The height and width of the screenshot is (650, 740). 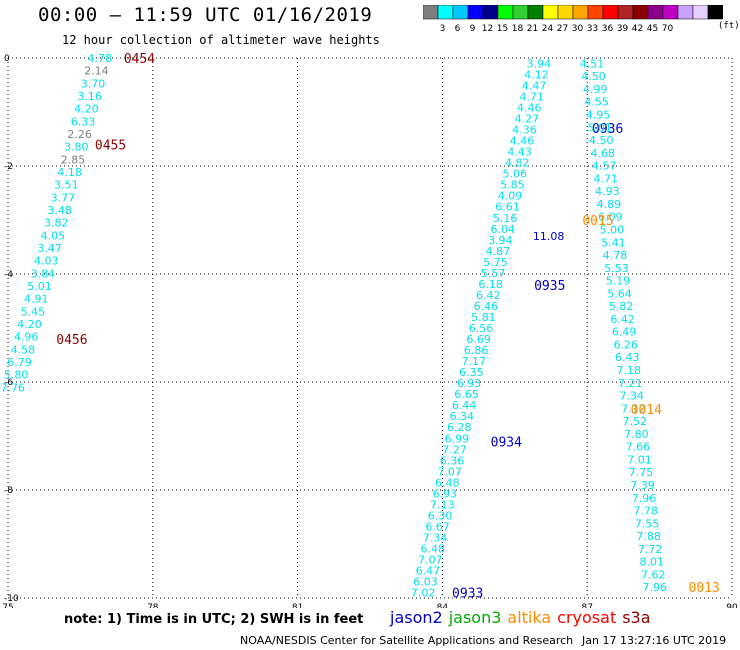 I want to click on y-tick-label: -10, so click(x=11, y=599).